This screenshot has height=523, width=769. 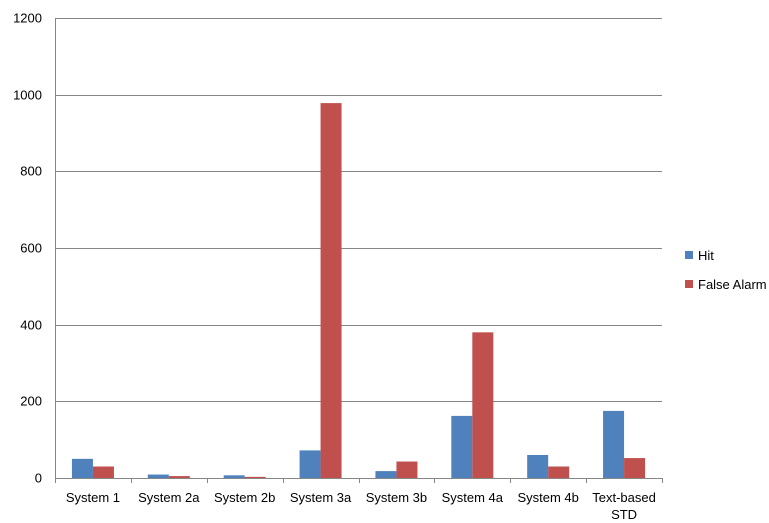 I want to click on x-tick-label-1: System 1, so click(x=93, y=497).